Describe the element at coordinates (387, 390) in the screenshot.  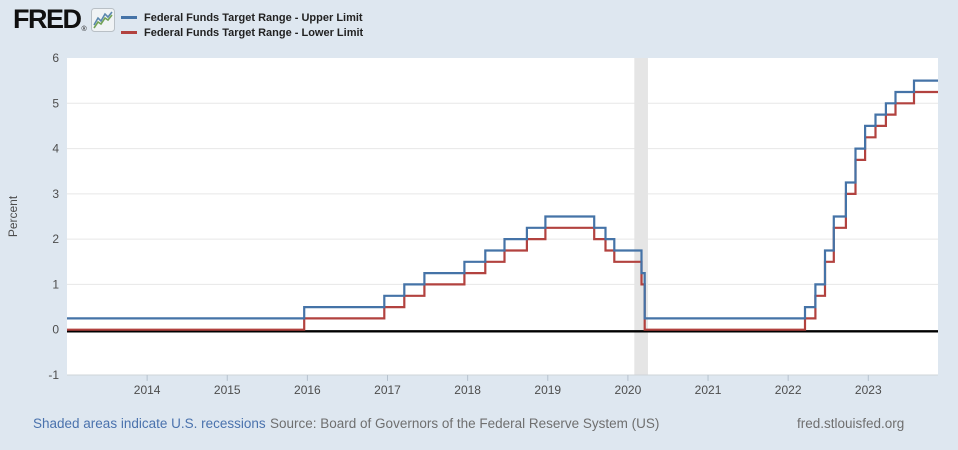
I see `x-axis-label: 2017` at that location.